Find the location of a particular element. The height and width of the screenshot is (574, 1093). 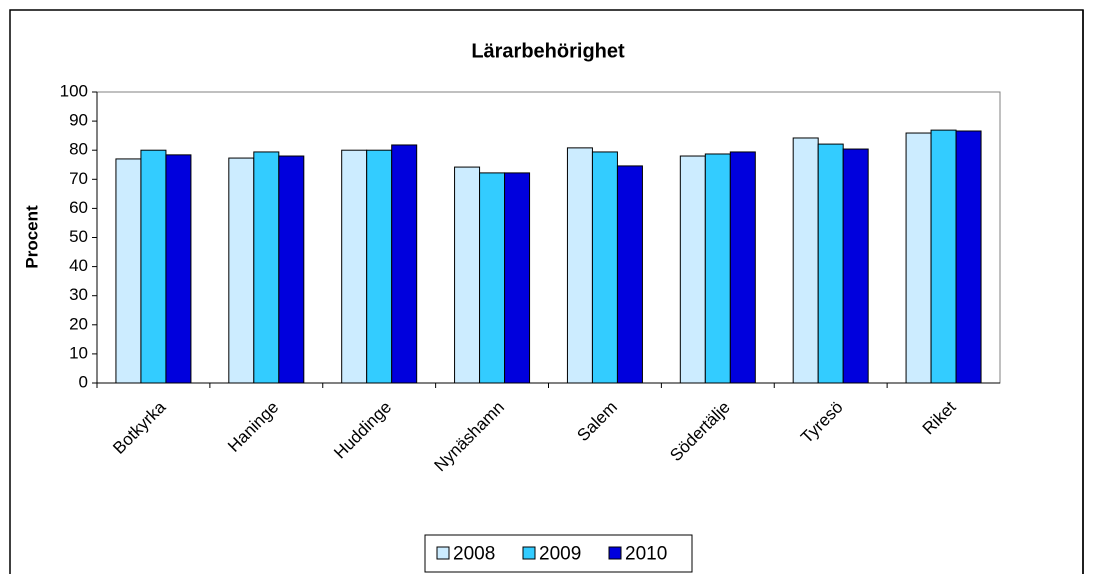

y-tick-label: 0 is located at coordinates (83, 381).